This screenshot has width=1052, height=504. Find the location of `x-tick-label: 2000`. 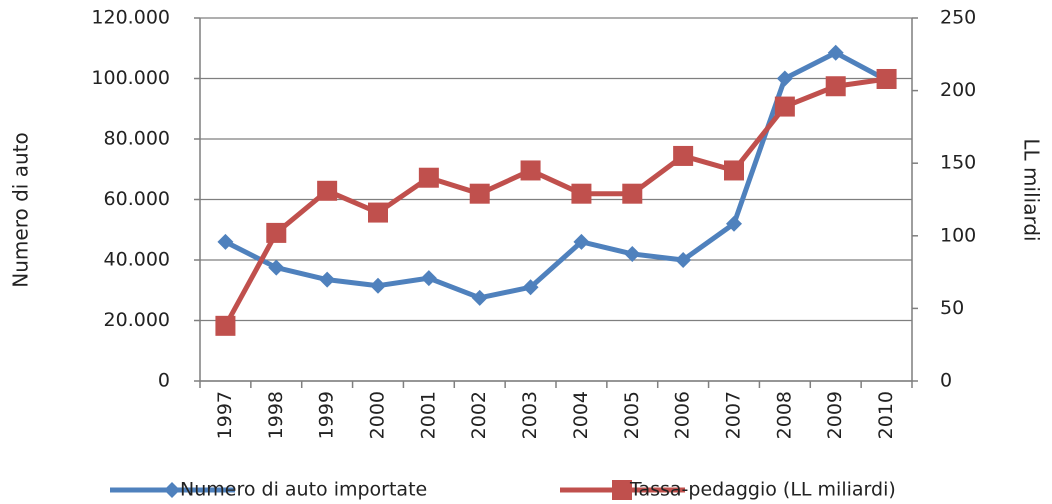

x-tick-label: 2000 is located at coordinates (378, 415).